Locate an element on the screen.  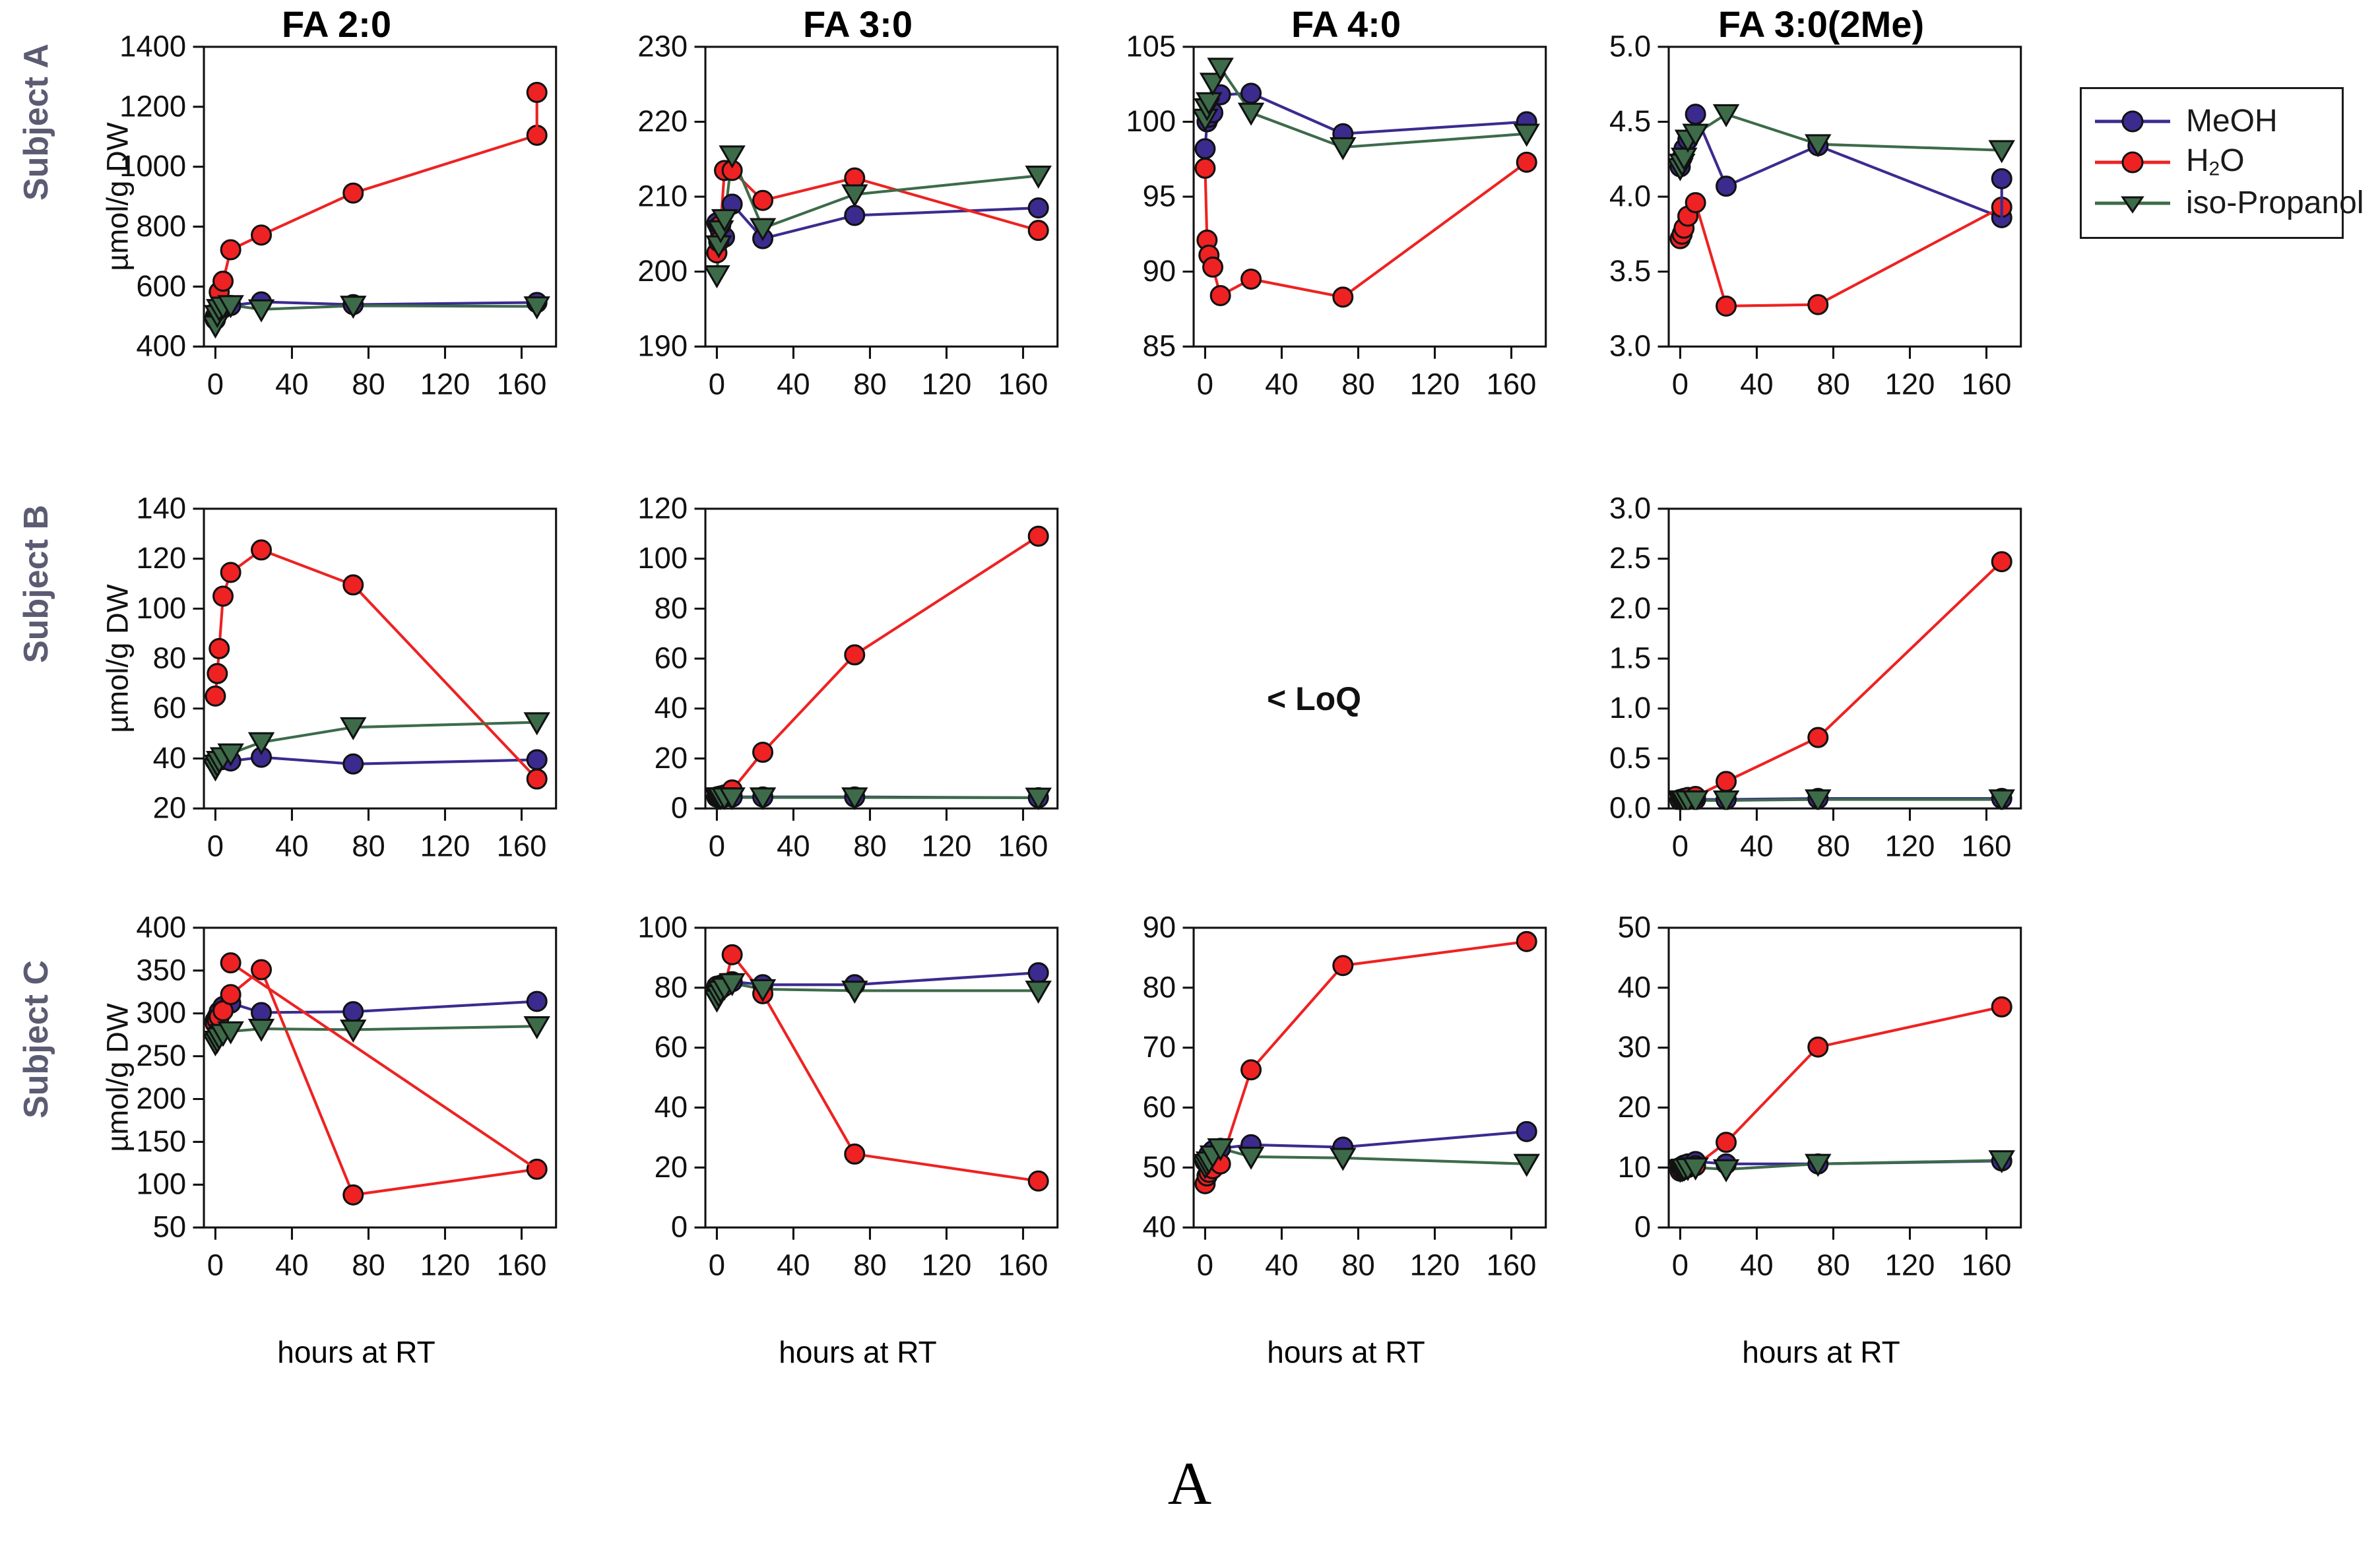
y-tick-label: 10 is located at coordinates (1635, 1167).